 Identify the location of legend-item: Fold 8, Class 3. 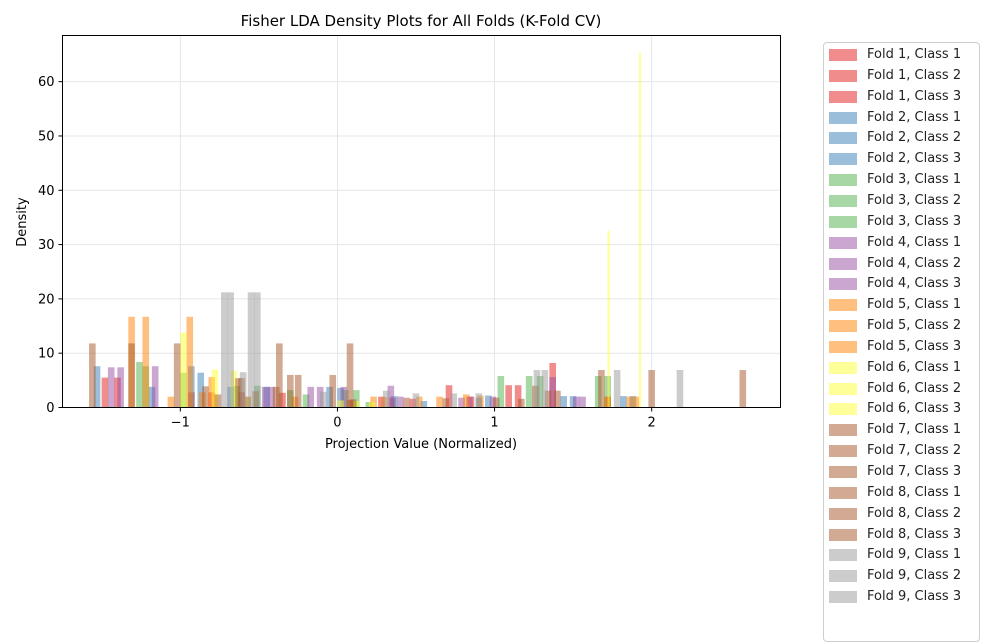
(901, 536).